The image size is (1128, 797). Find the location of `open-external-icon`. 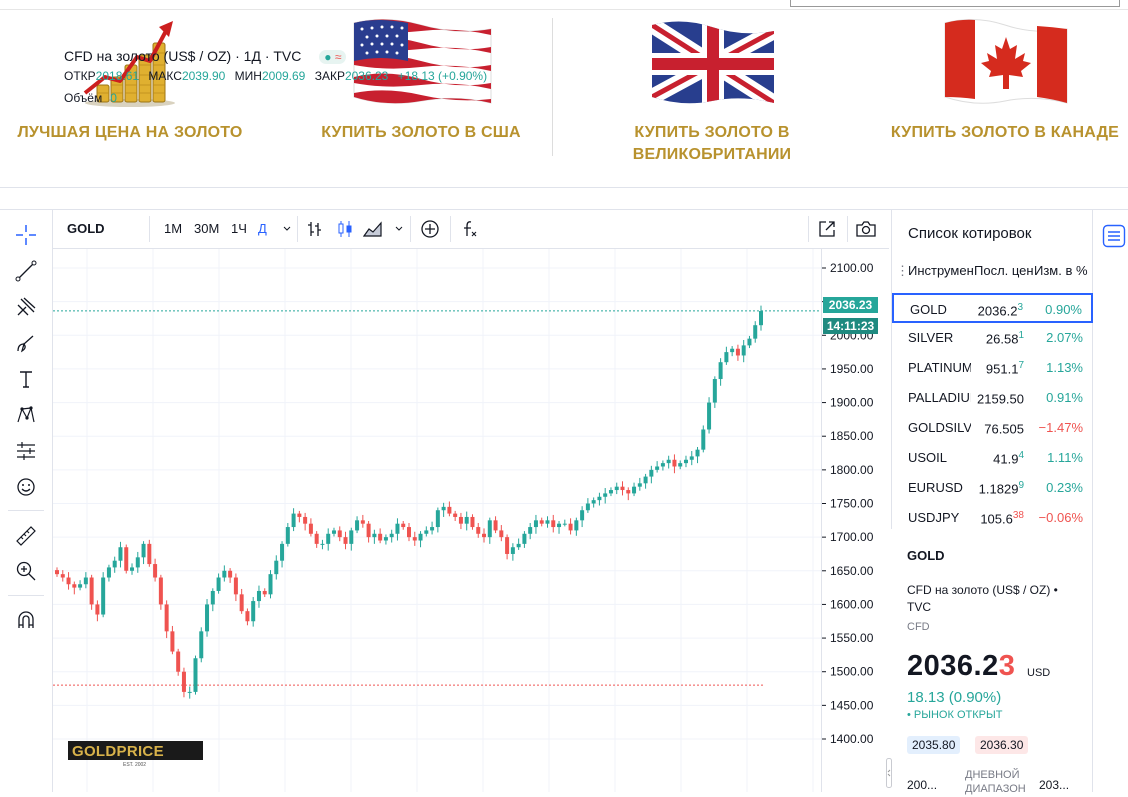

open-external-icon is located at coordinates (827, 229).